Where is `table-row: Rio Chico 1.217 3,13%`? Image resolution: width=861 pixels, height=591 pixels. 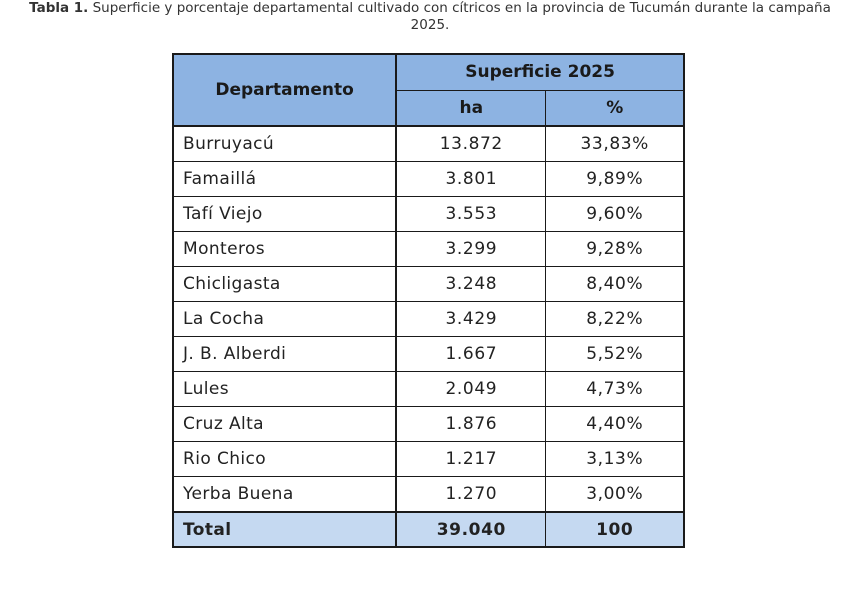 table-row: Rio Chico 1.217 3,13% is located at coordinates (428, 459).